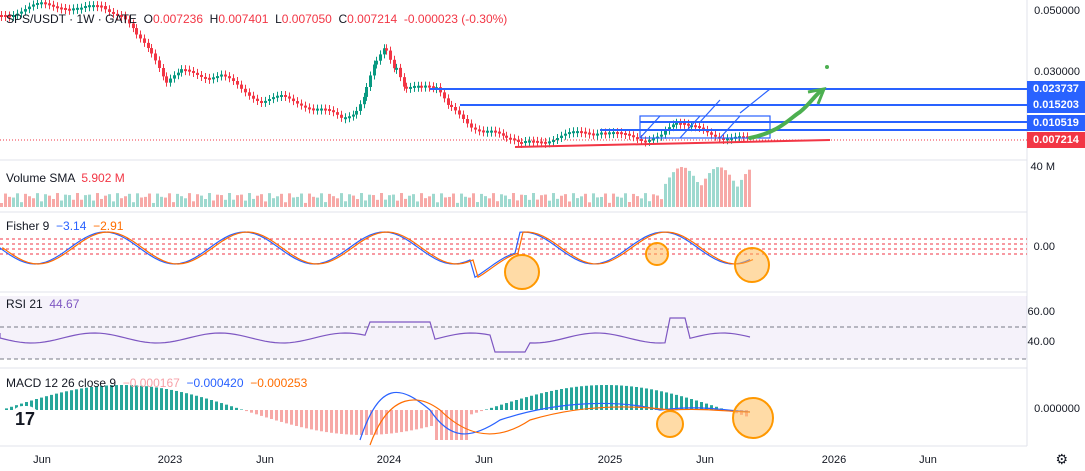 The image size is (1085, 471). Describe the element at coordinates (1056, 105) in the screenshot. I see `price-tag-2: 0.015203` at that location.